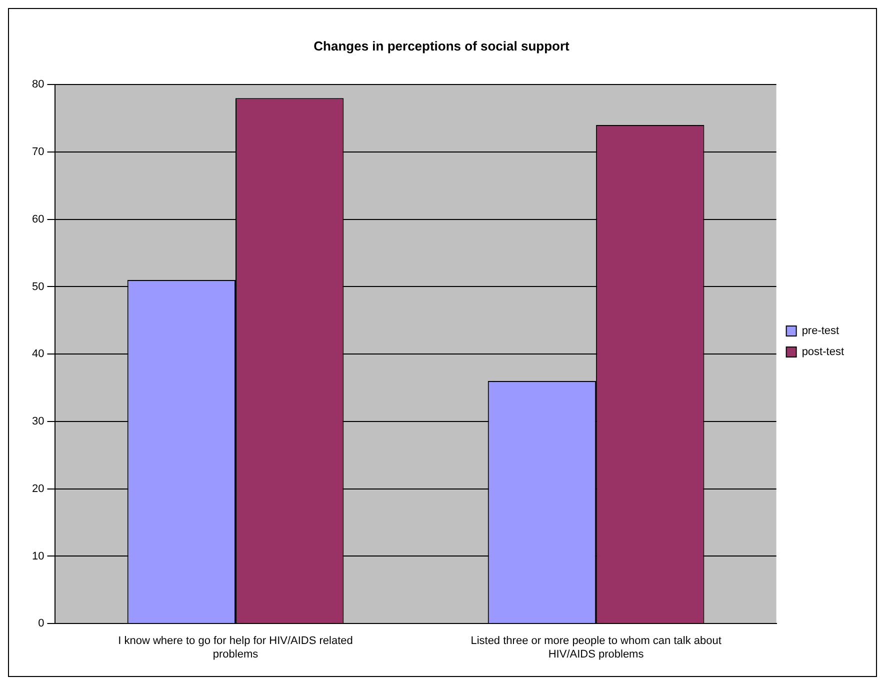 The height and width of the screenshot is (685, 885). Describe the element at coordinates (41, 624) in the screenshot. I see `y-tick-label: 0` at that location.